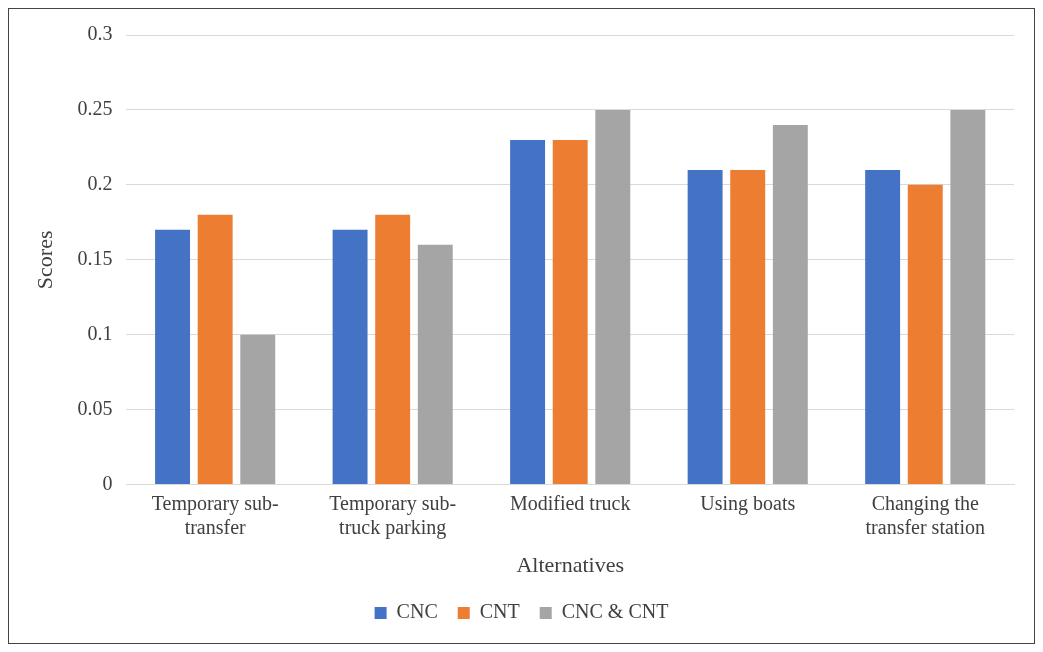  What do you see at coordinates (95, 108) in the screenshot?
I see `y-tick-label: 0.25` at bounding box center [95, 108].